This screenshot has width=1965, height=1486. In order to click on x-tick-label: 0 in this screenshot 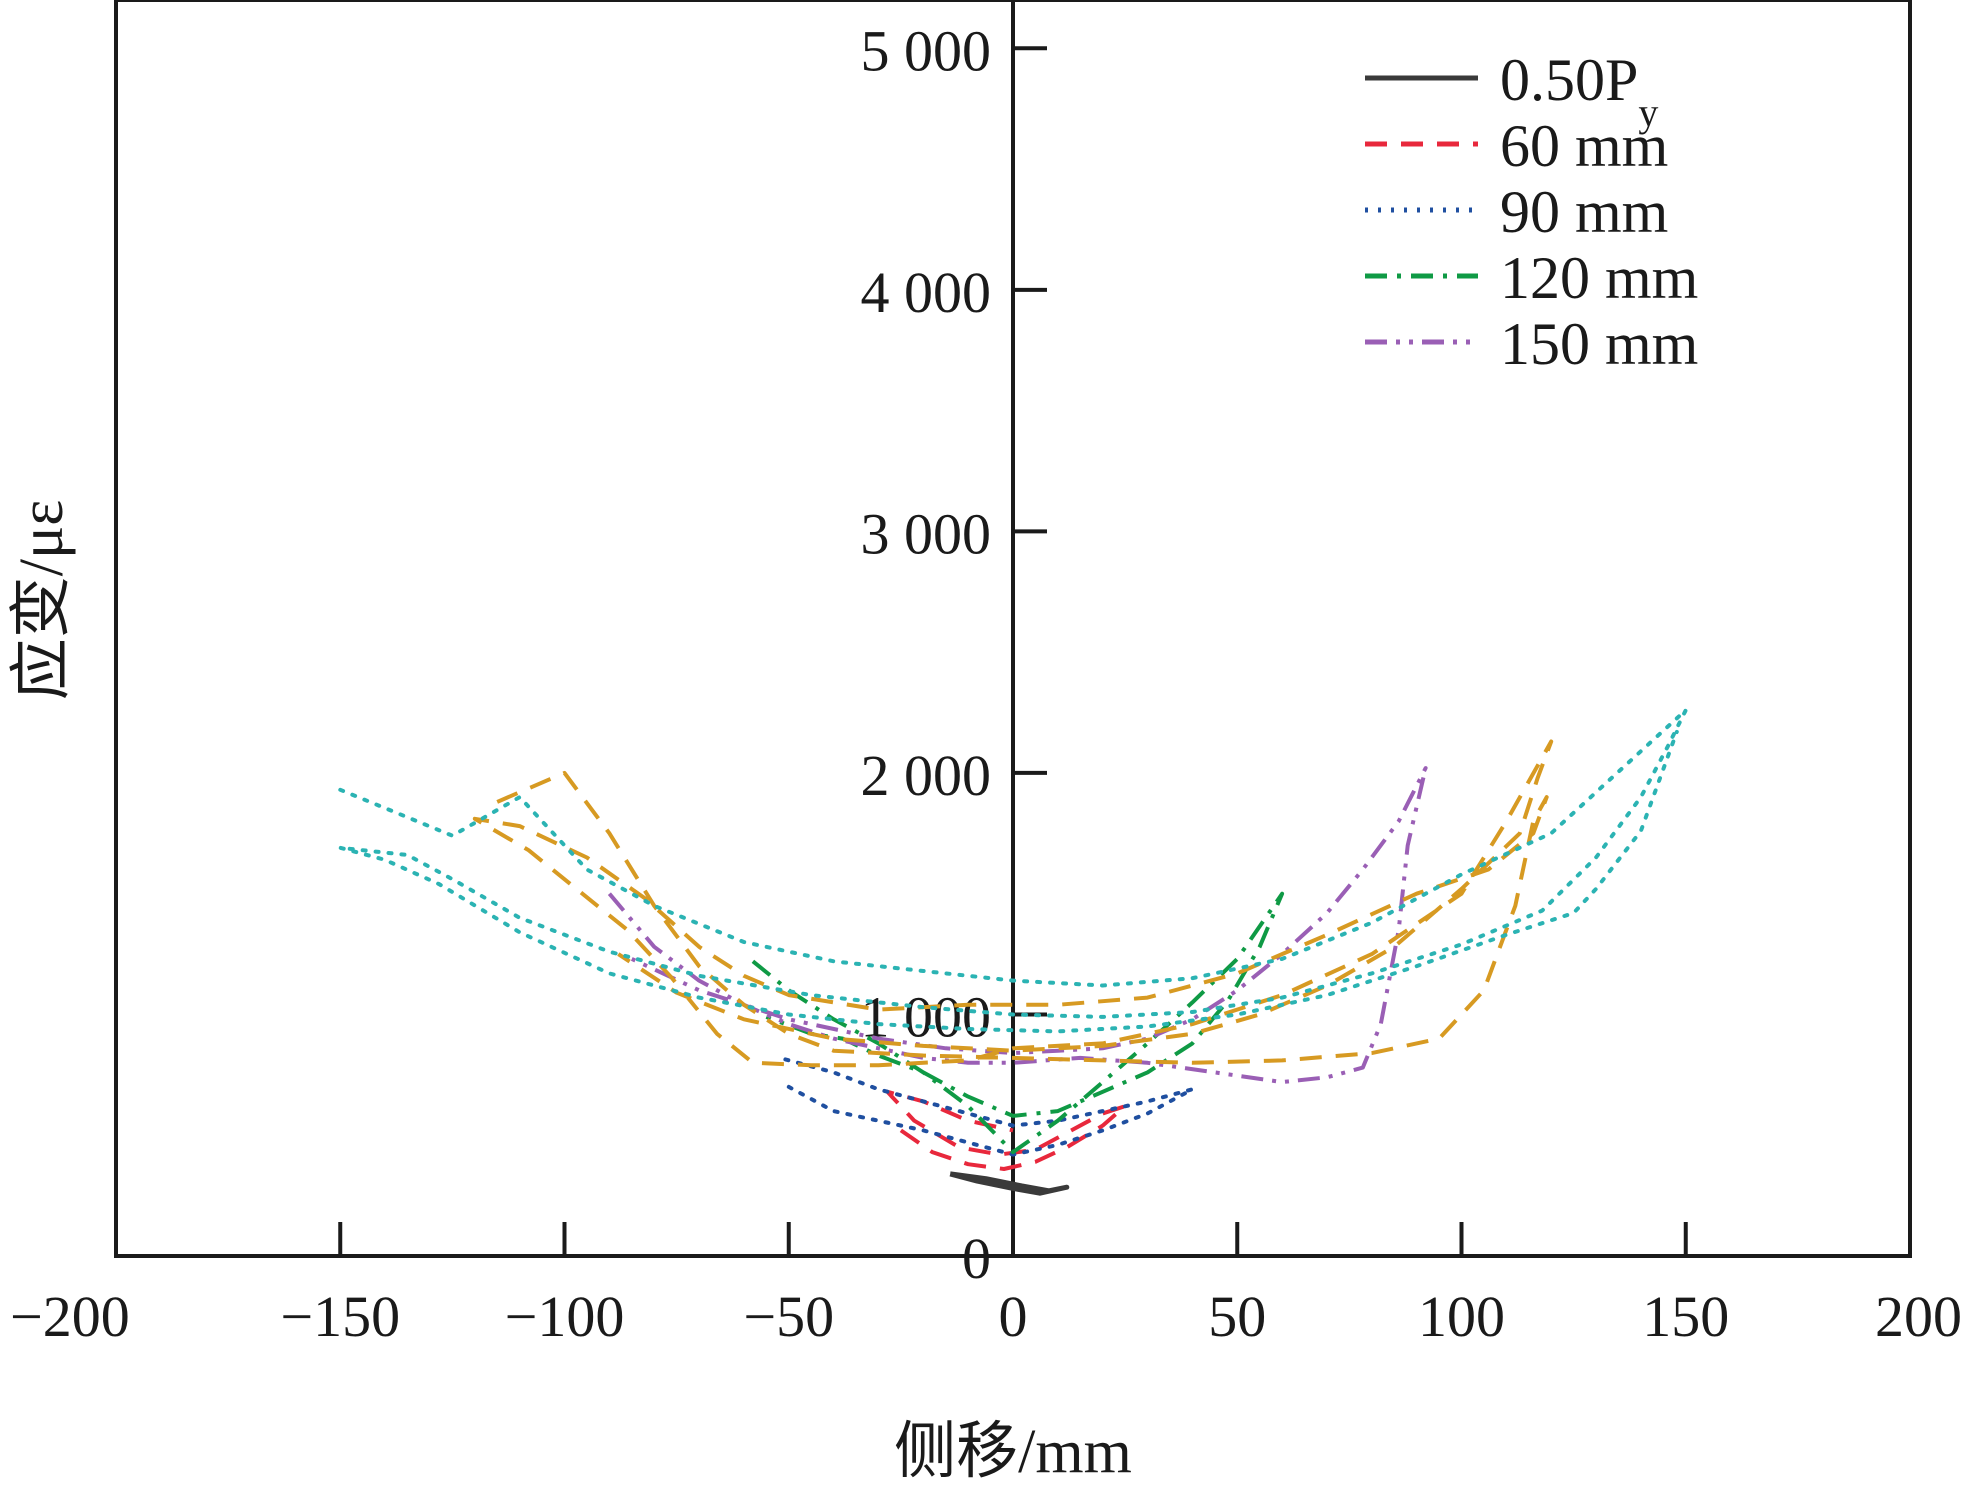, I will do `click(1013, 1316)`.